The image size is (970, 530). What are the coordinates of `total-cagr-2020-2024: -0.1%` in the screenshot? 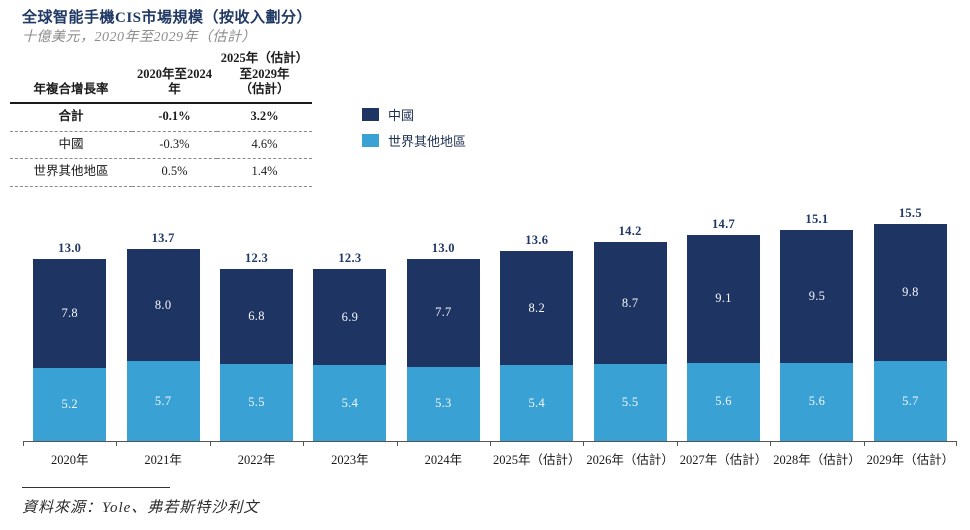 It's located at (174, 115).